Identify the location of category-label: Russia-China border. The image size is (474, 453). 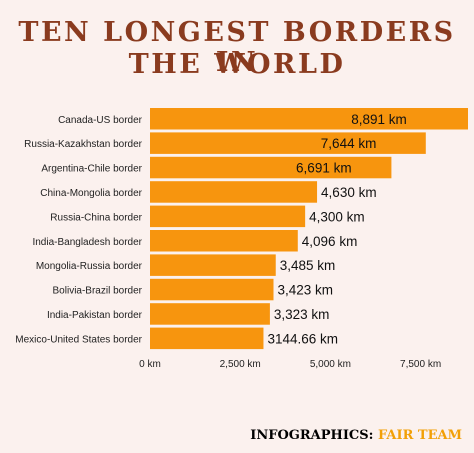
(96, 217).